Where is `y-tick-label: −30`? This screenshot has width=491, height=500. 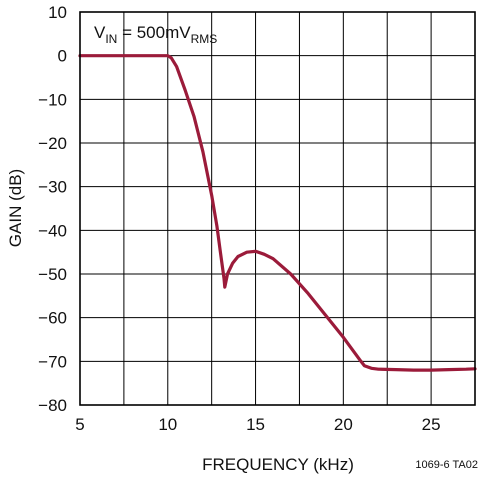 y-tick-label: −30 is located at coordinates (52, 187).